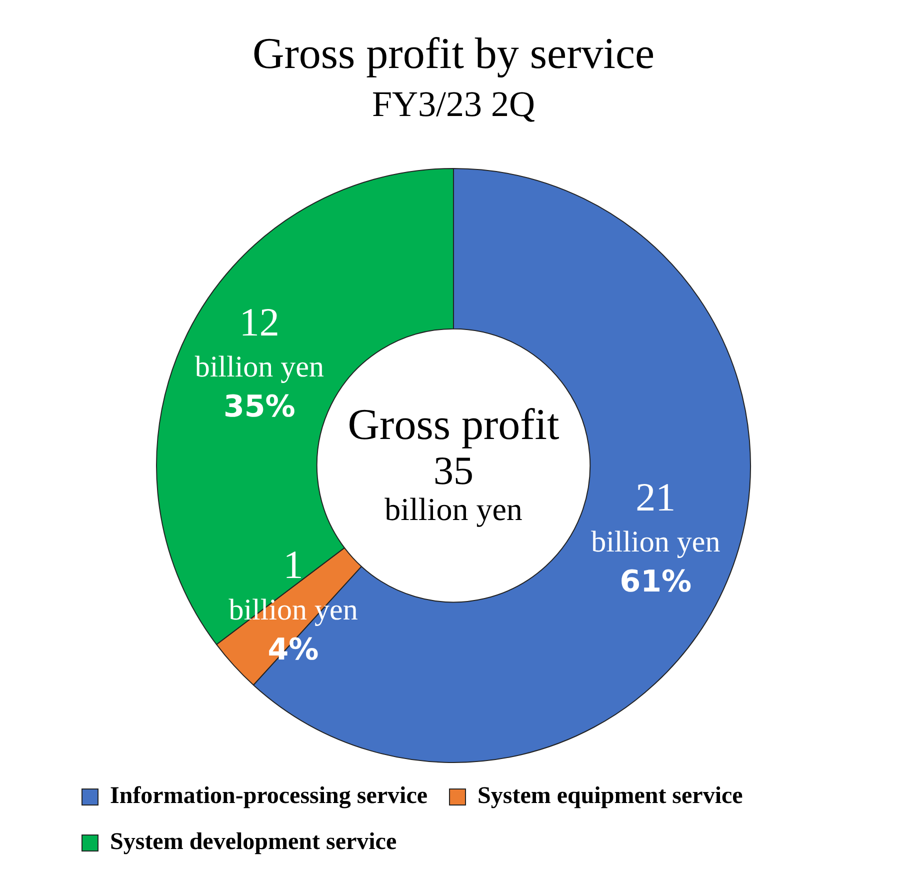  I want to click on text: Gross profit 35 billion yen, so click(454, 463).